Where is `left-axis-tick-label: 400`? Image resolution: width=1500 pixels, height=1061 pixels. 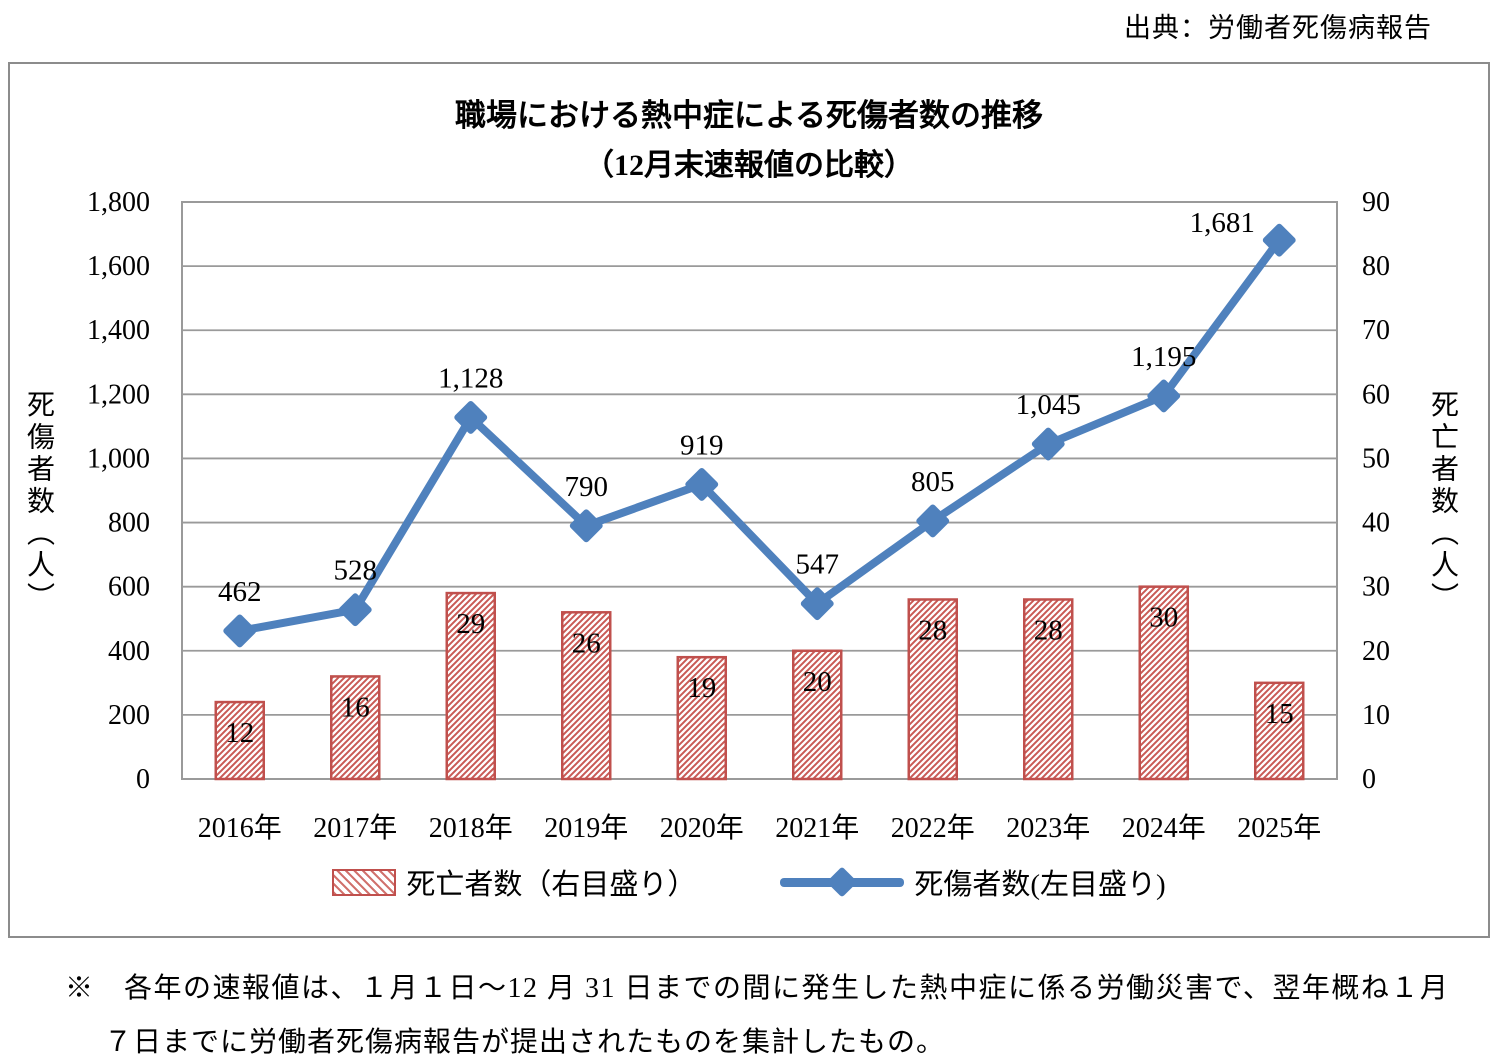
left-axis-tick-label: 400 is located at coordinates (129, 651).